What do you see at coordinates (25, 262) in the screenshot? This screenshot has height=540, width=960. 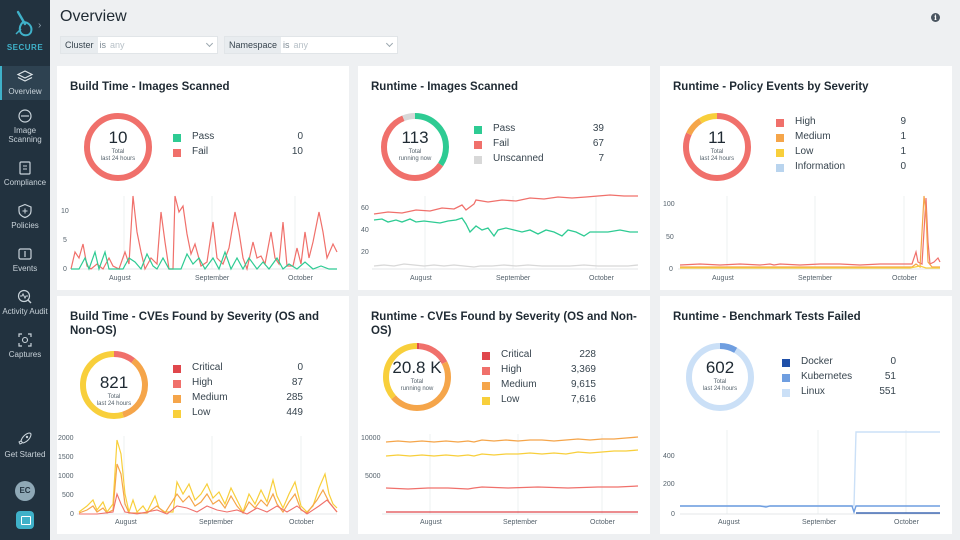 I see `sidebar-item-events: Events` at bounding box center [25, 262].